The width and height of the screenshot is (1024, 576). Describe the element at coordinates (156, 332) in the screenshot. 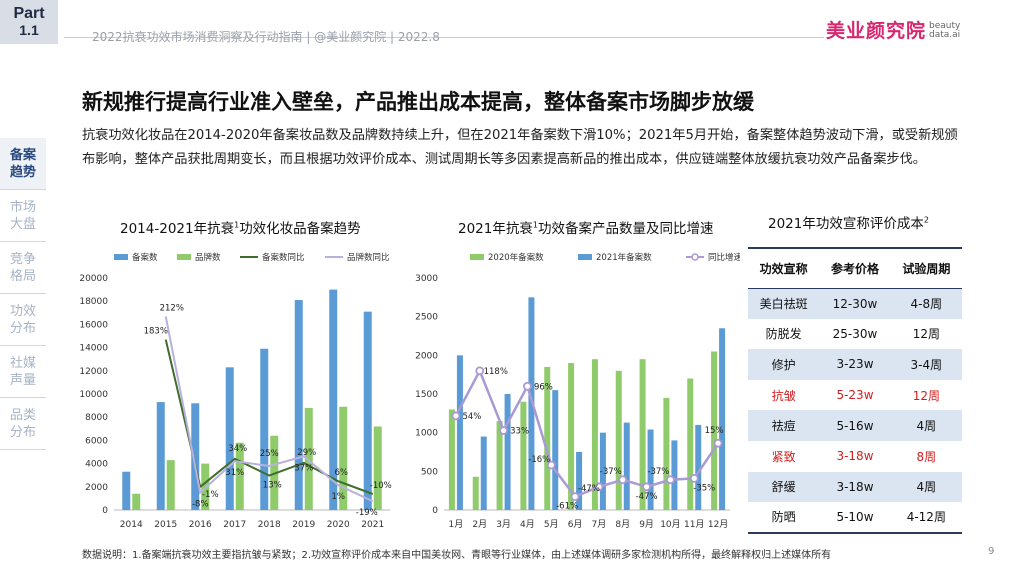

I see `data-label: 183%` at that location.